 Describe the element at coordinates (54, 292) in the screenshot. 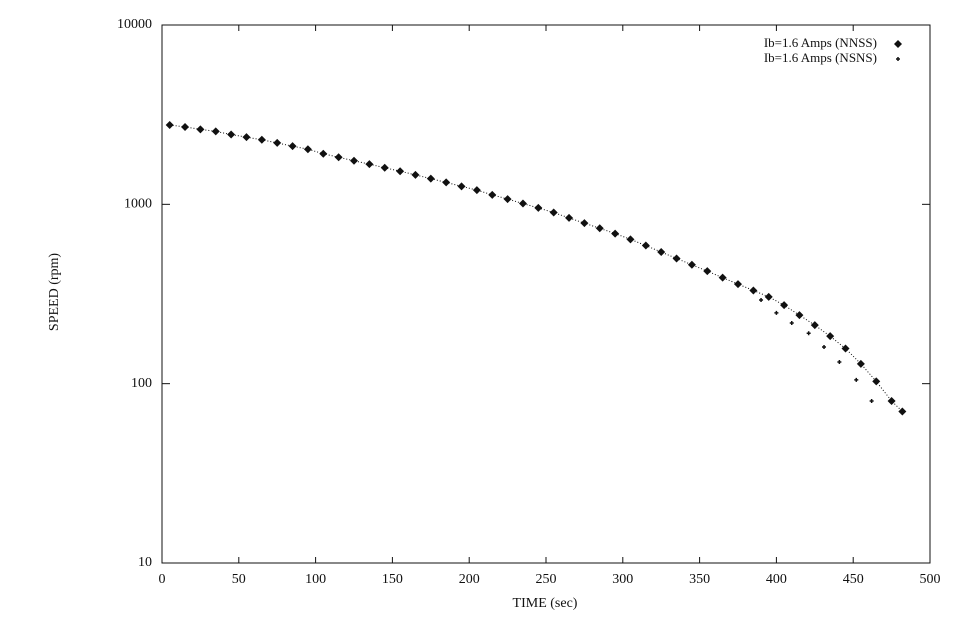

I see `y-axis-label: SPEED (rpm)` at that location.